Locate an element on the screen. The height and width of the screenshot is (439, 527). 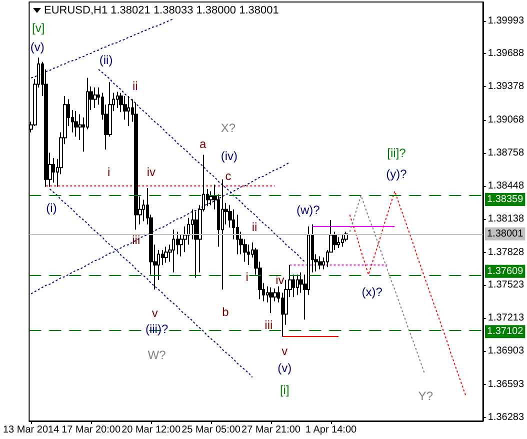
x-tick-label: 13 Mar 2014 is located at coordinates (31, 430).